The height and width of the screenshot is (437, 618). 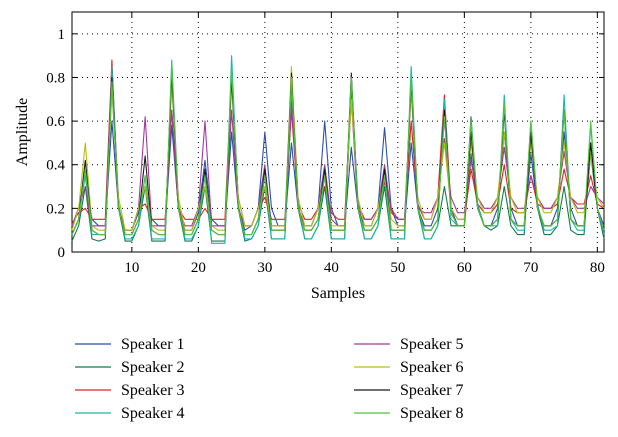 I want to click on legend-label-speaker-7: Speaker 7, so click(x=432, y=390).